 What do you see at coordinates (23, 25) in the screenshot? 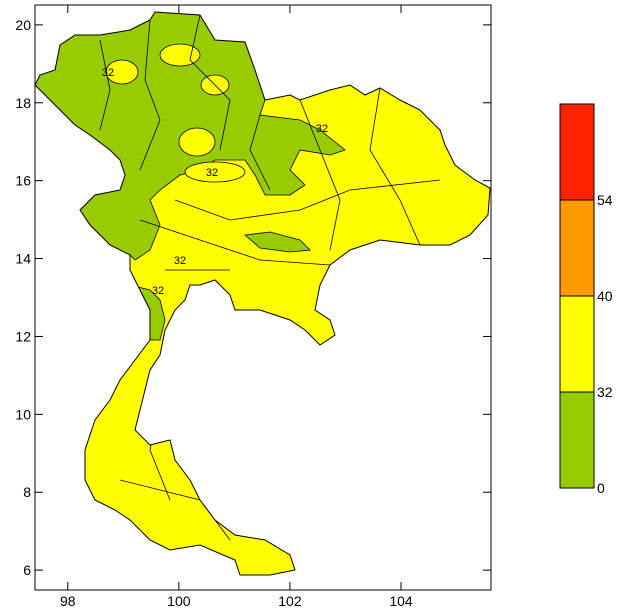
I see `y-tick-label: 20` at bounding box center [23, 25].